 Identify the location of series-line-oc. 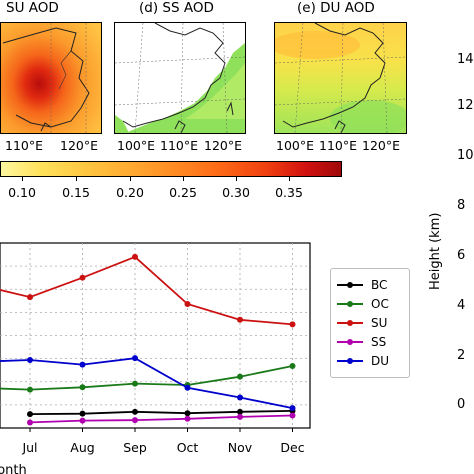
(146, 378).